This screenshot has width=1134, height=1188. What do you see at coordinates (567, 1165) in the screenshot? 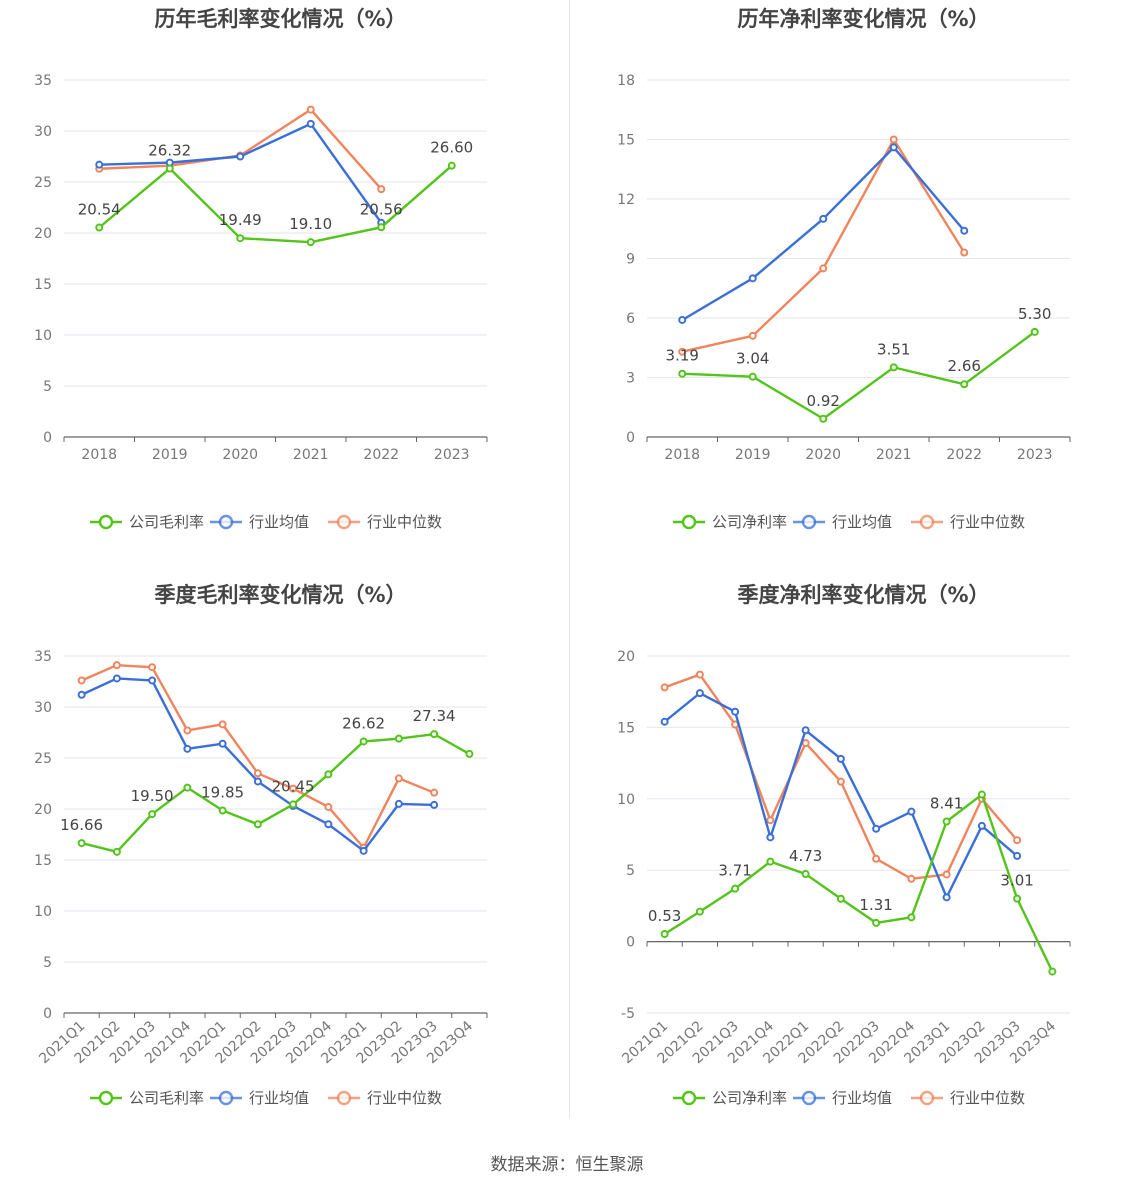
I see `data-source-label: 数据来源：恒生聚源` at bounding box center [567, 1165].